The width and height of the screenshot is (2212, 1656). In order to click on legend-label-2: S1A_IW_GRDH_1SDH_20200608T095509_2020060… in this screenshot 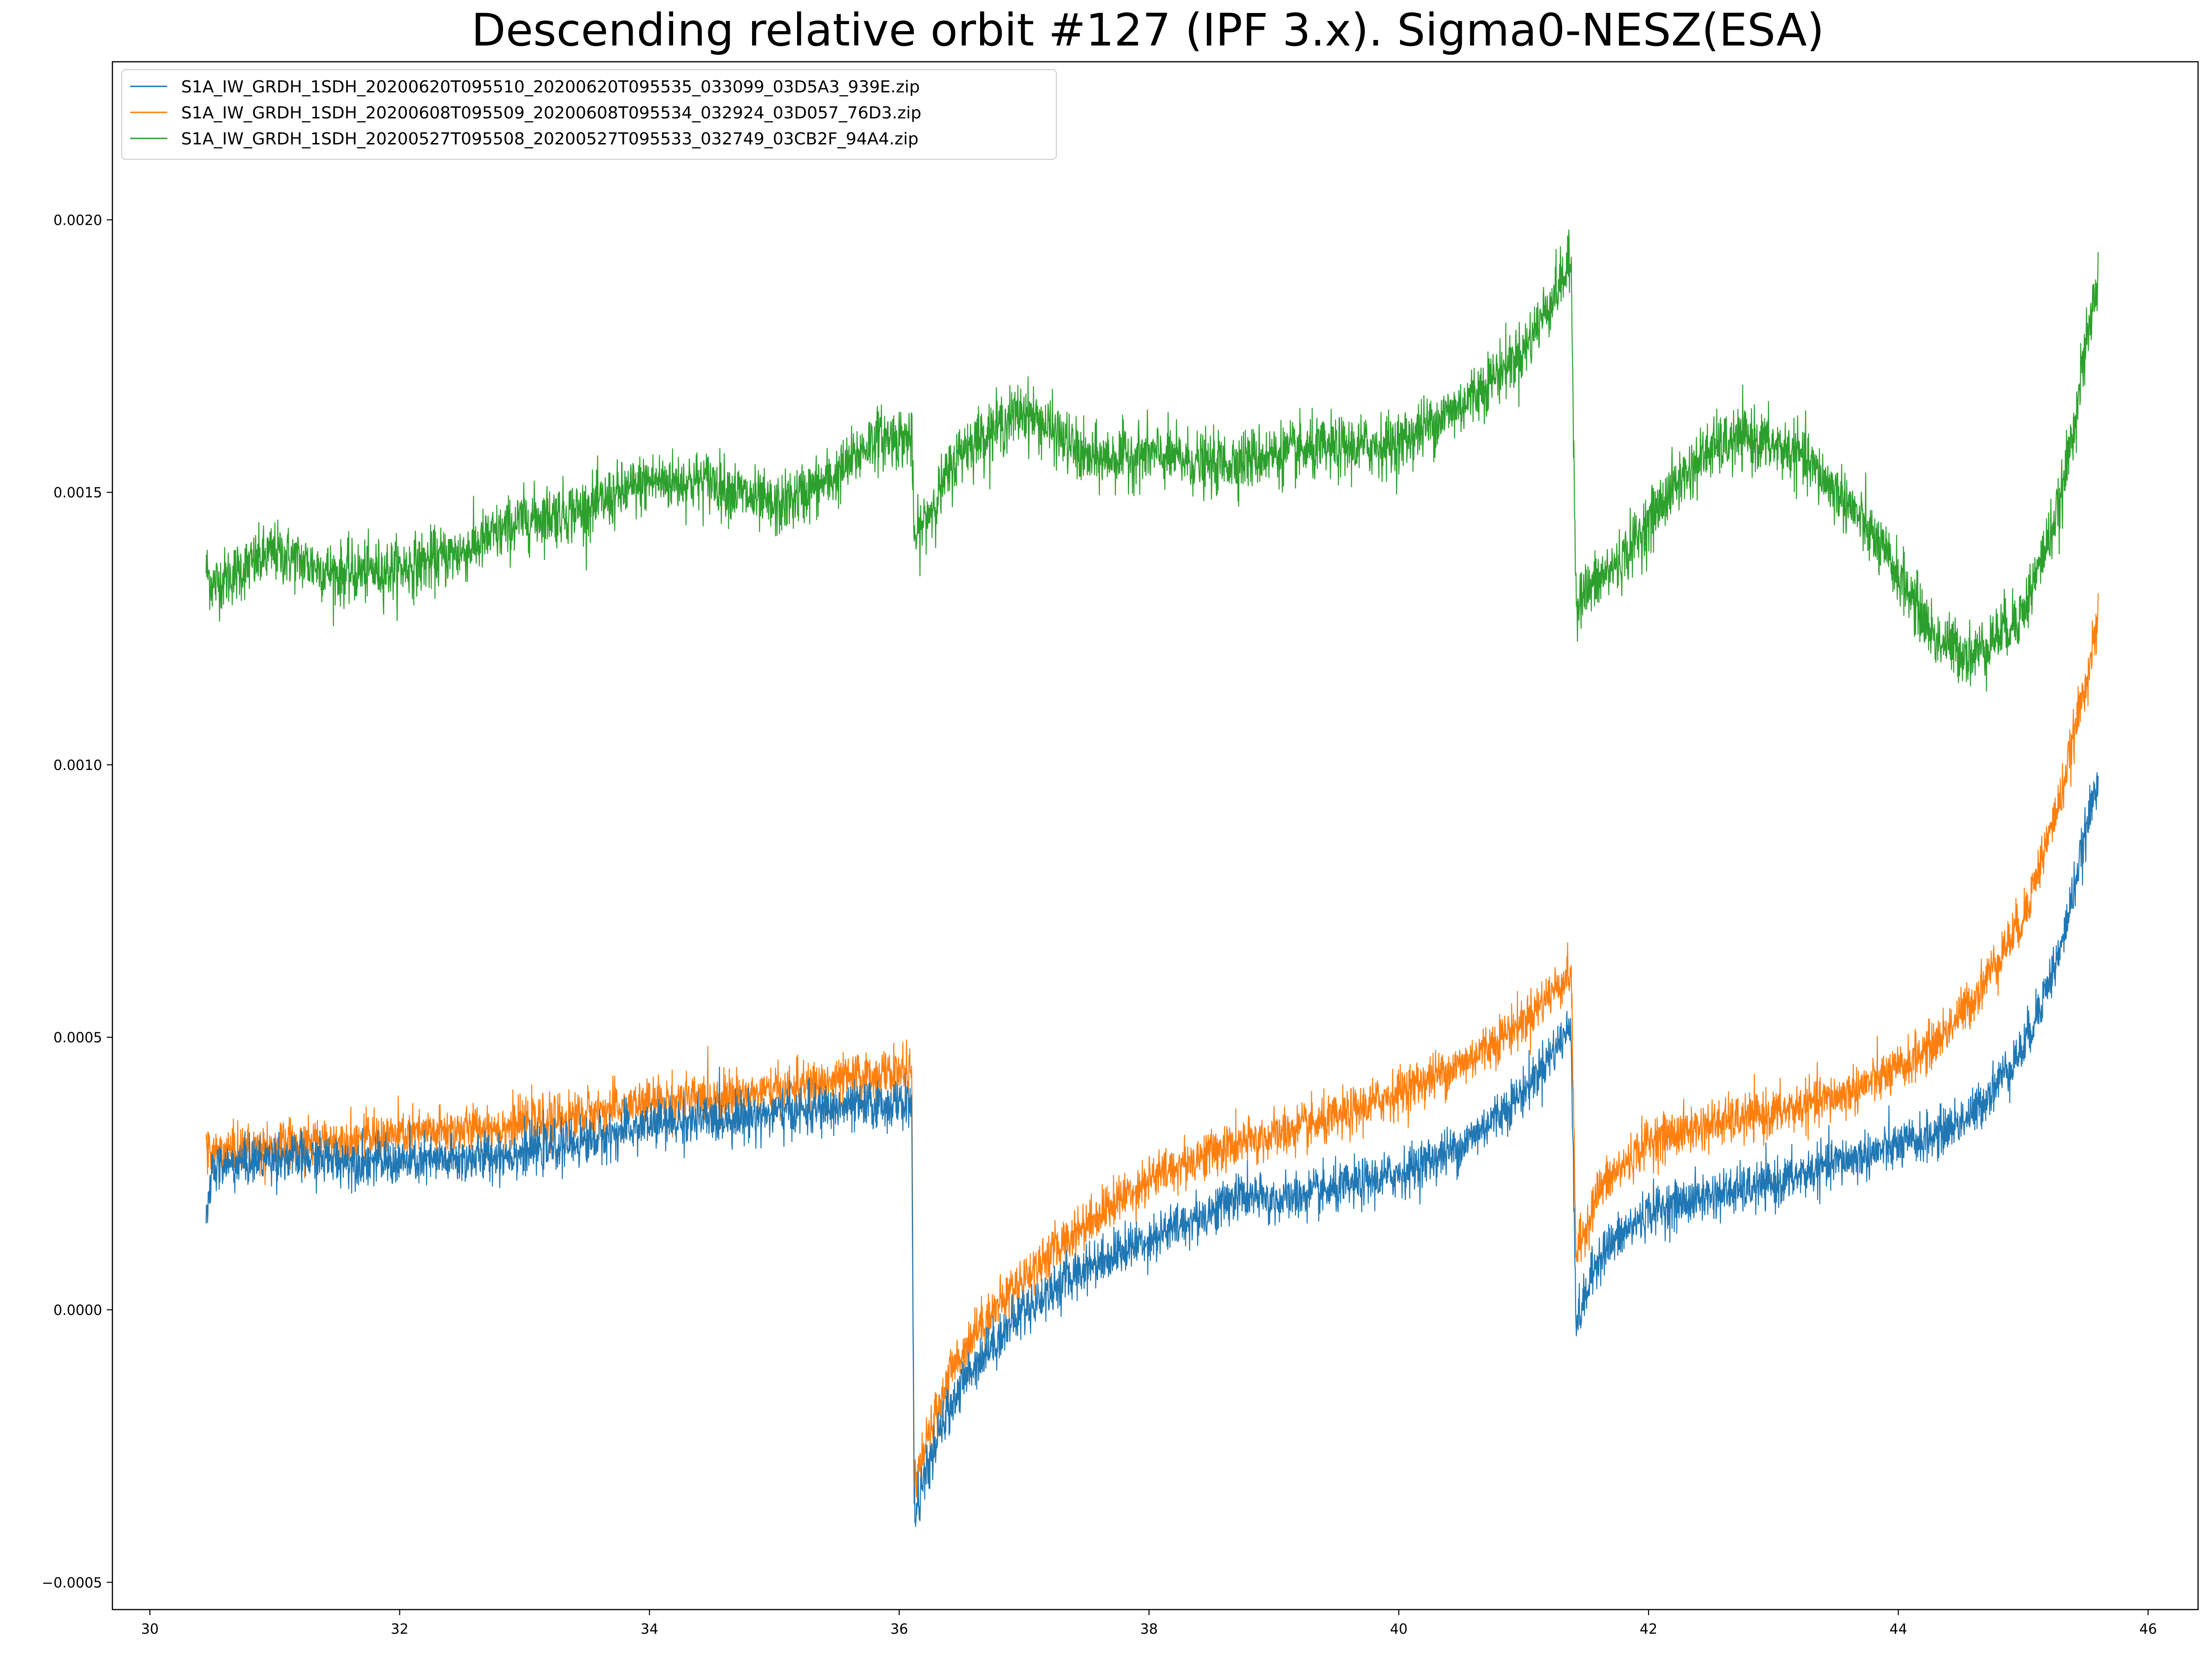, I will do `click(551, 113)`.